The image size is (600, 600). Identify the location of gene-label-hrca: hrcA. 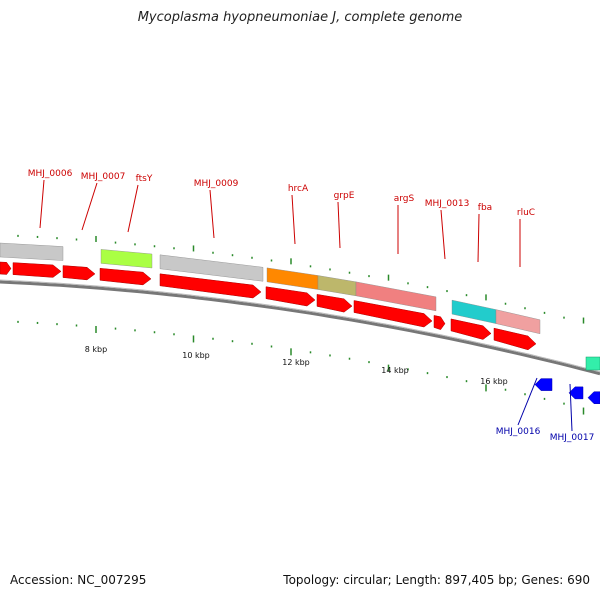
(298, 189).